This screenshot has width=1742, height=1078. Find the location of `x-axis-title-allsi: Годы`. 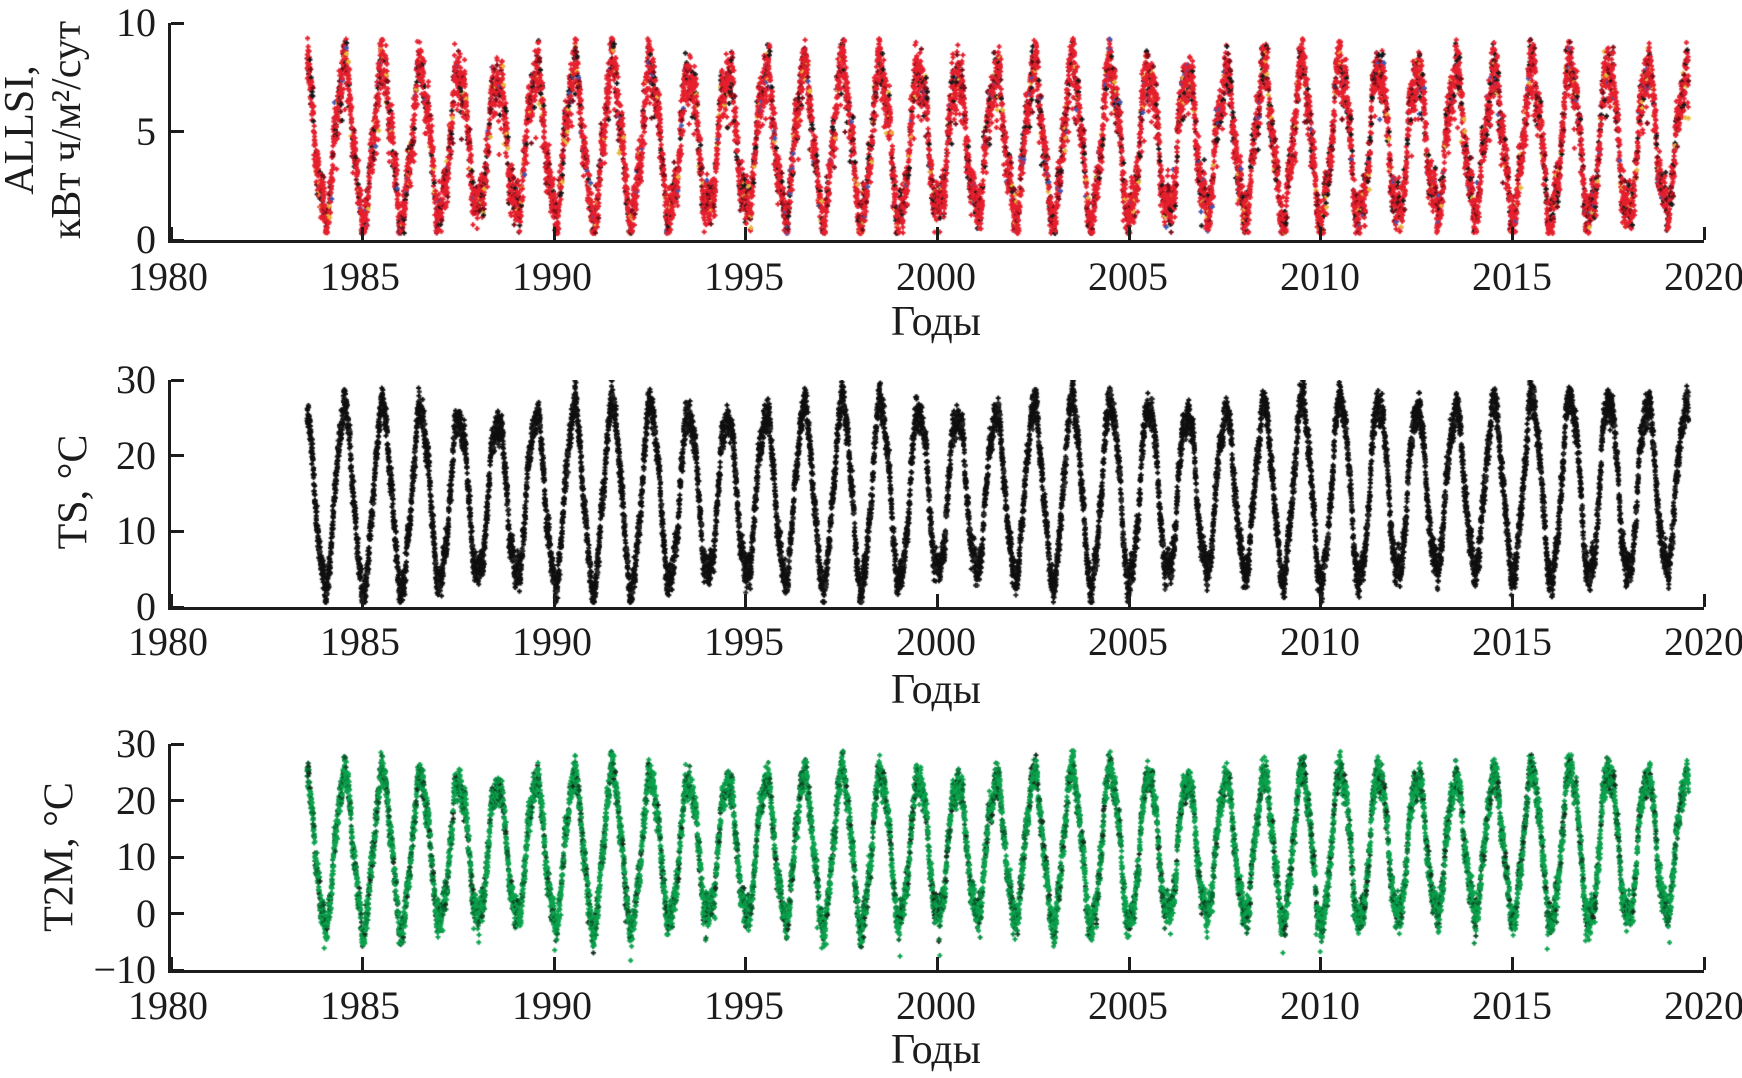

x-axis-title-allsi: Годы is located at coordinates (936, 322).